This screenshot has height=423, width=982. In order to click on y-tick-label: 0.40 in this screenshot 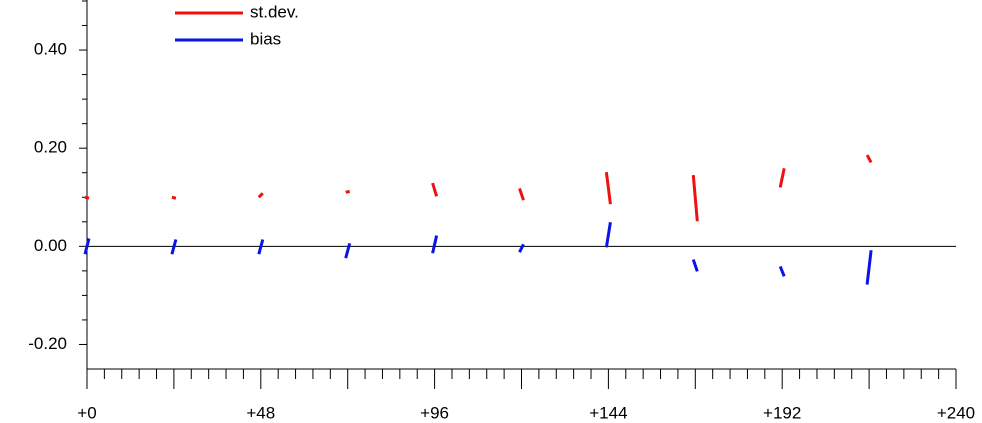, I will do `click(50, 49)`.